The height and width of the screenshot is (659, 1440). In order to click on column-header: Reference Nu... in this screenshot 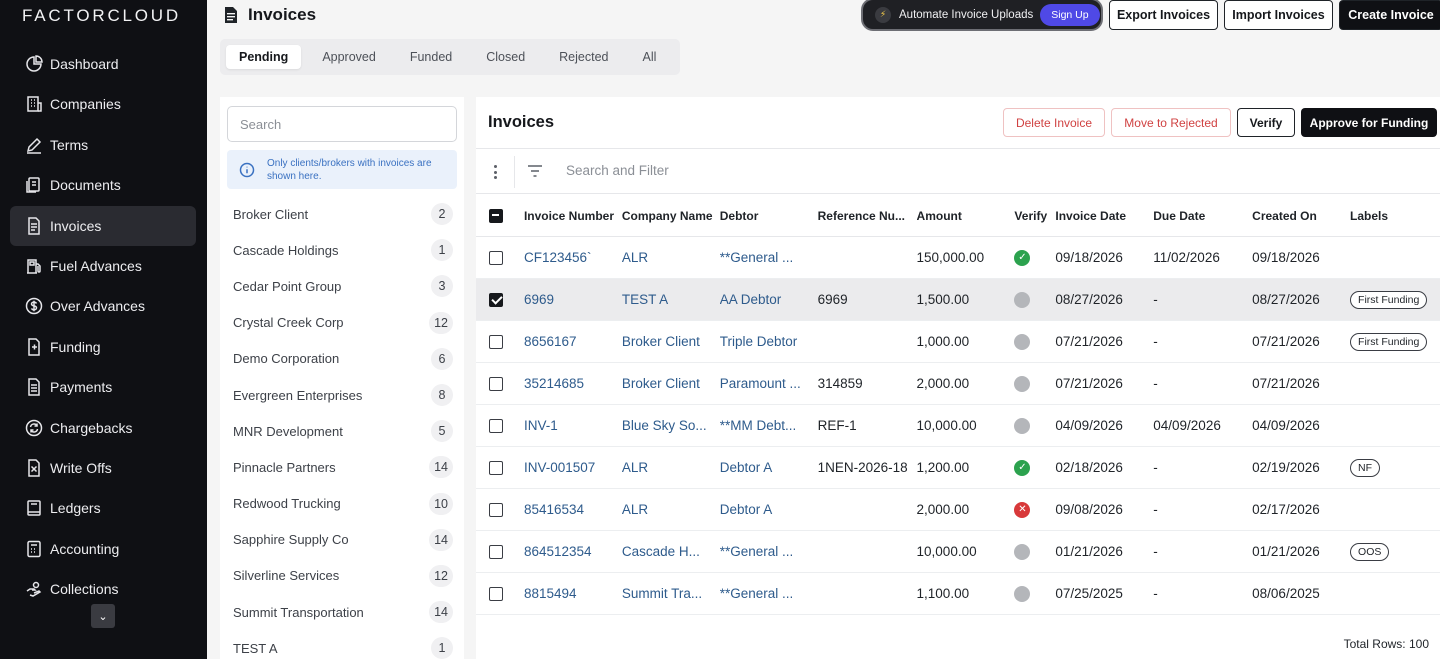, I will do `click(861, 215)`.